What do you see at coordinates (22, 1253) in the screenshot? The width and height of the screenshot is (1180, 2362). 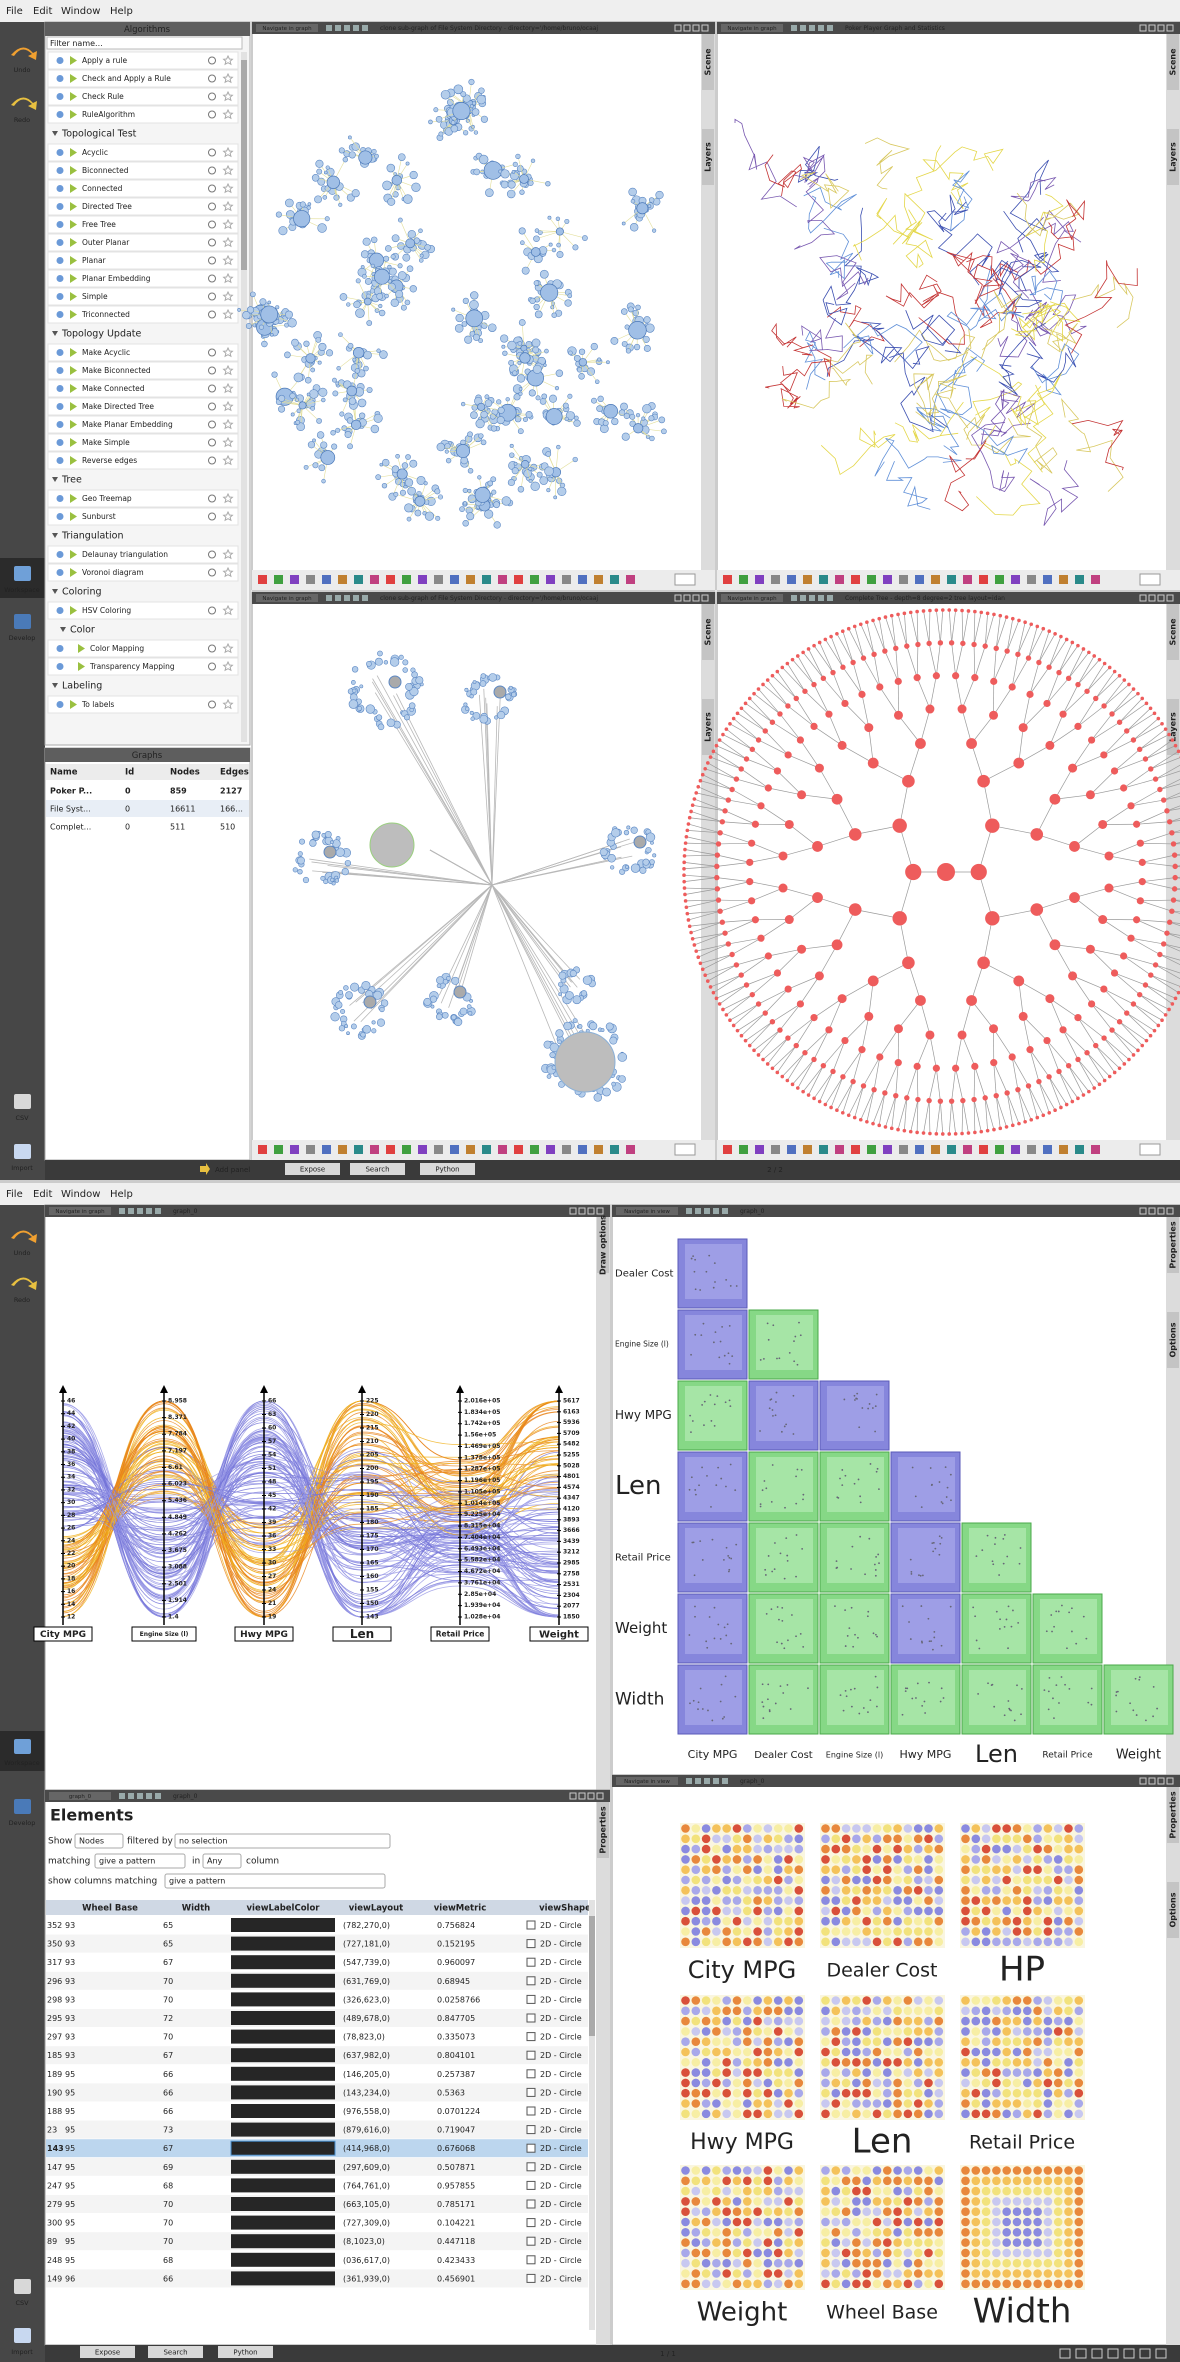 I see `tool-label: Undo` at bounding box center [22, 1253].